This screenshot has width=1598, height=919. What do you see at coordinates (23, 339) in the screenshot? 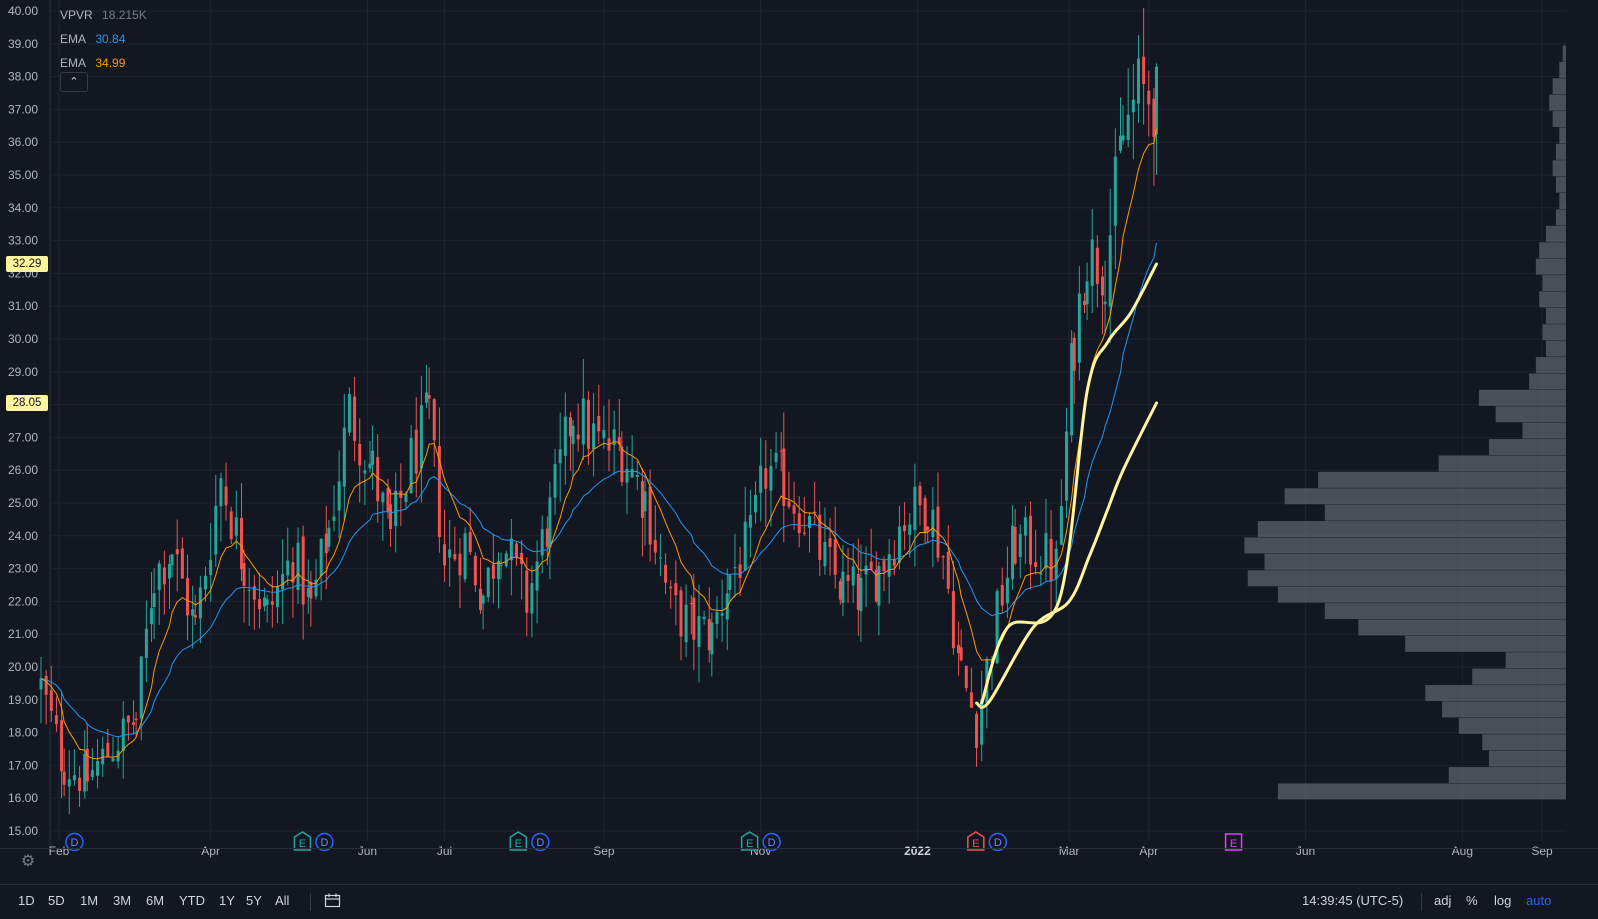
I see `y-tick-label: 30.00` at bounding box center [23, 339].